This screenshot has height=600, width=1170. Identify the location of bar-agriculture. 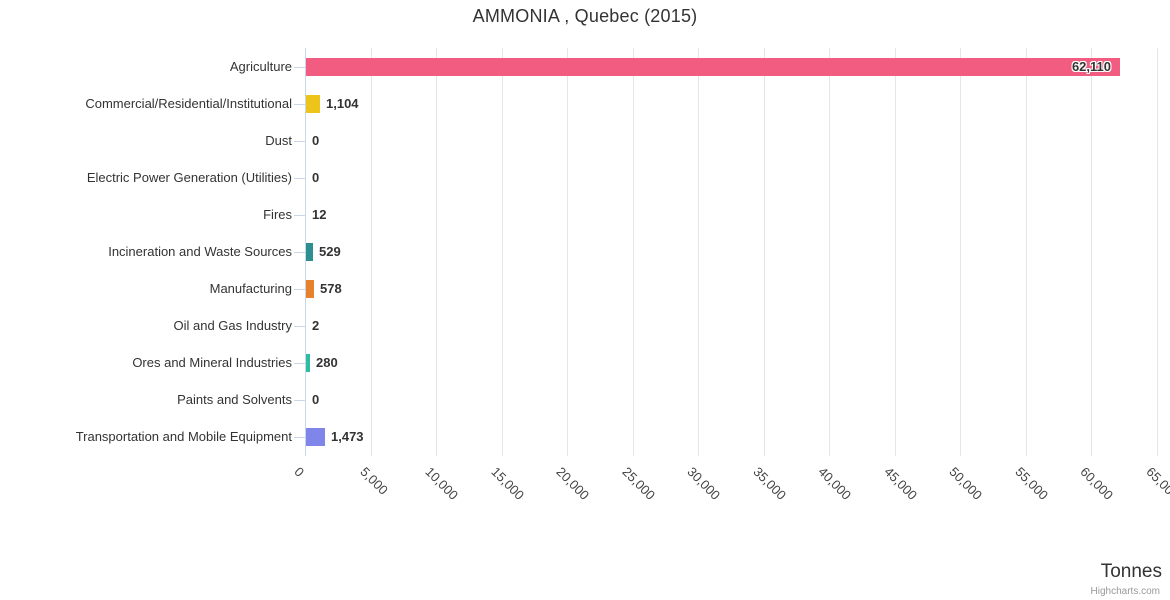
(713, 67).